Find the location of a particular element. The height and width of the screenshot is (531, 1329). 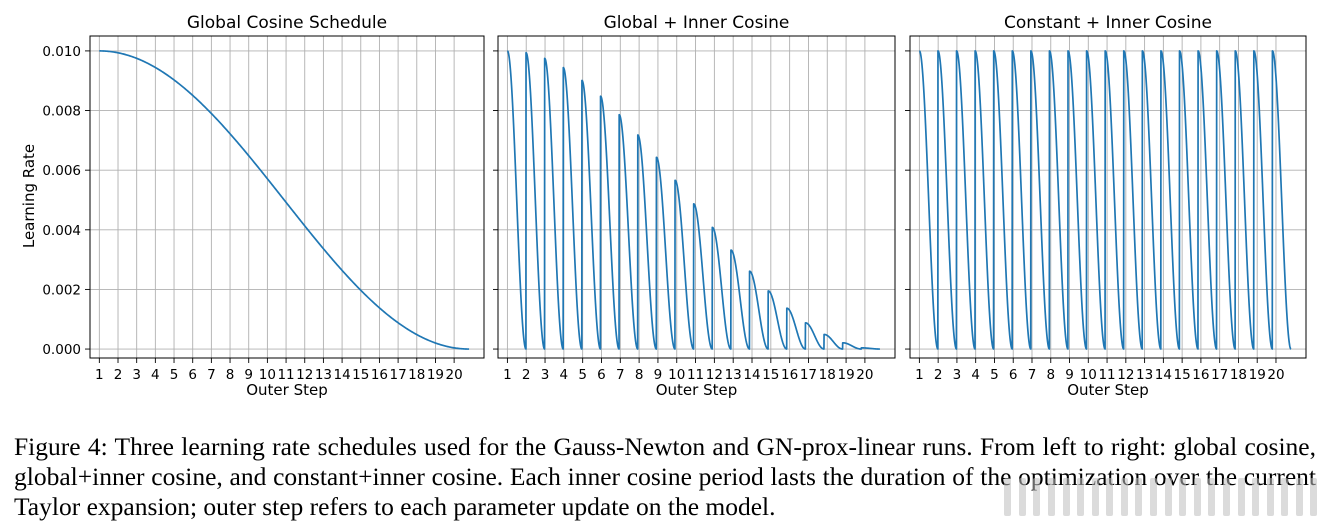

y-tick-label: 0.010 is located at coordinates (61, 52).